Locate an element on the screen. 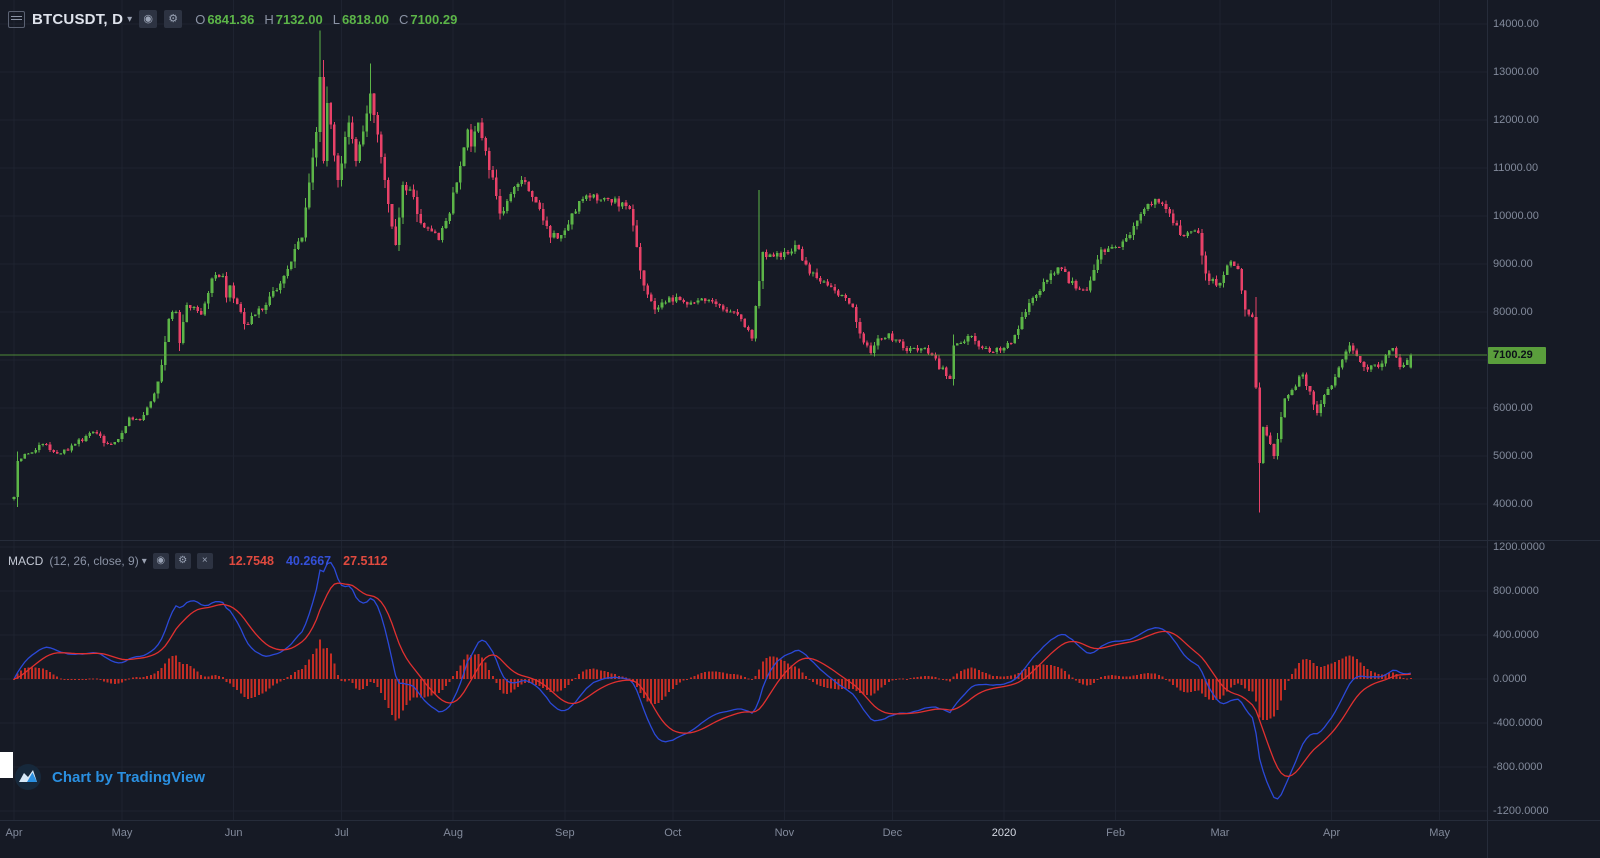 The height and width of the screenshot is (858, 1600). time-axis-label: Mar is located at coordinates (1220, 833).